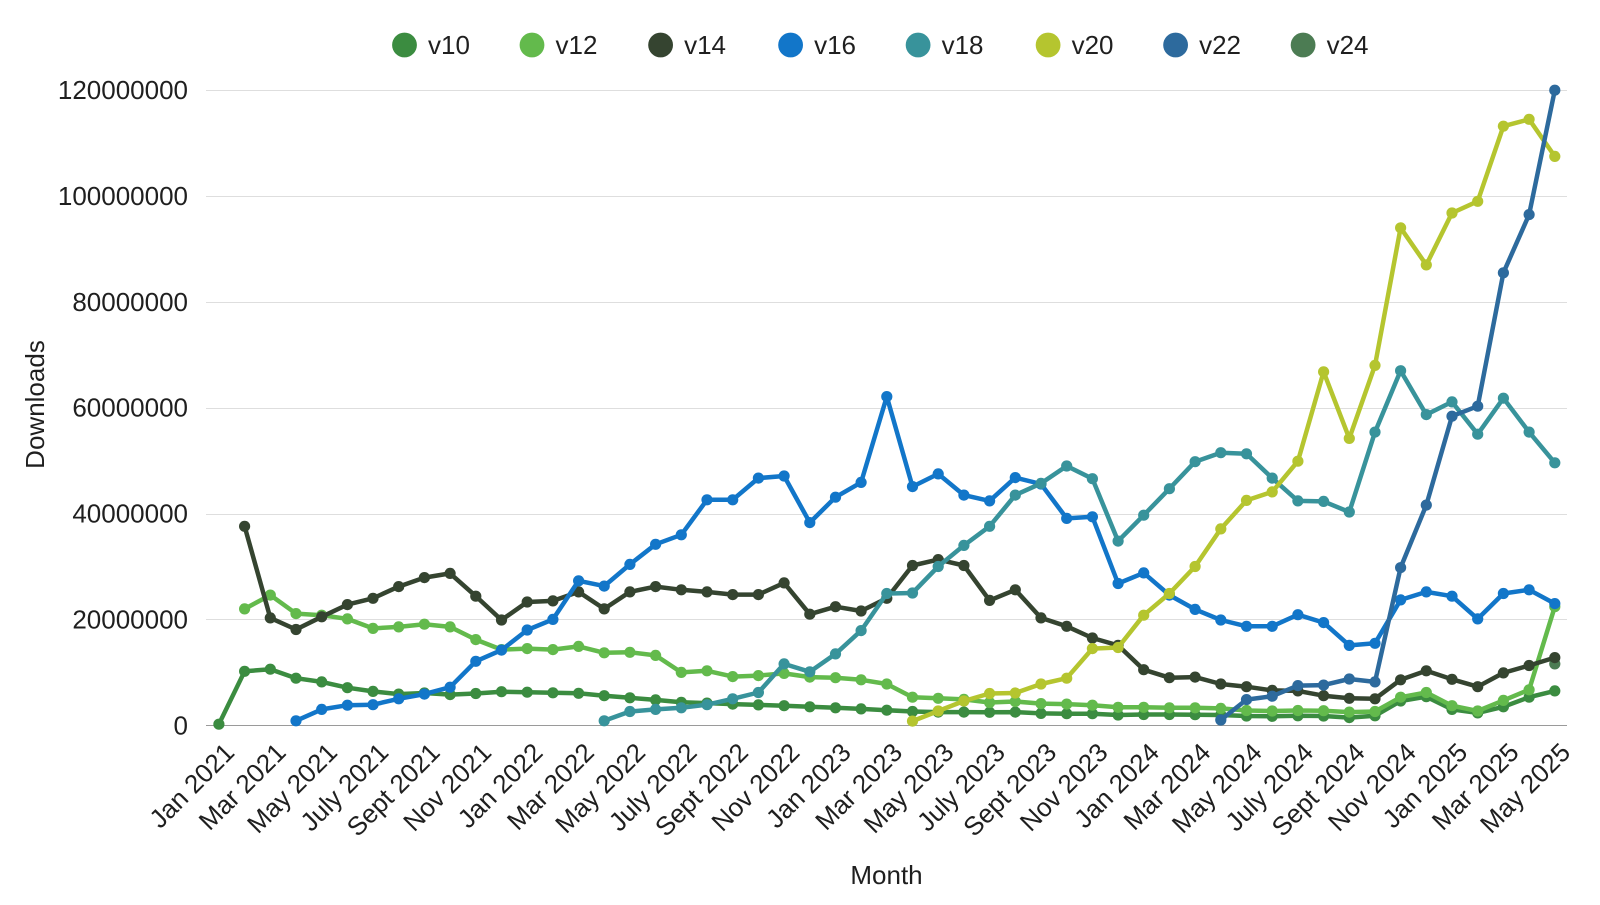 This screenshot has height=905, width=1600. Describe the element at coordinates (130, 408) in the screenshot. I see `svg-text: 60000000` at that location.